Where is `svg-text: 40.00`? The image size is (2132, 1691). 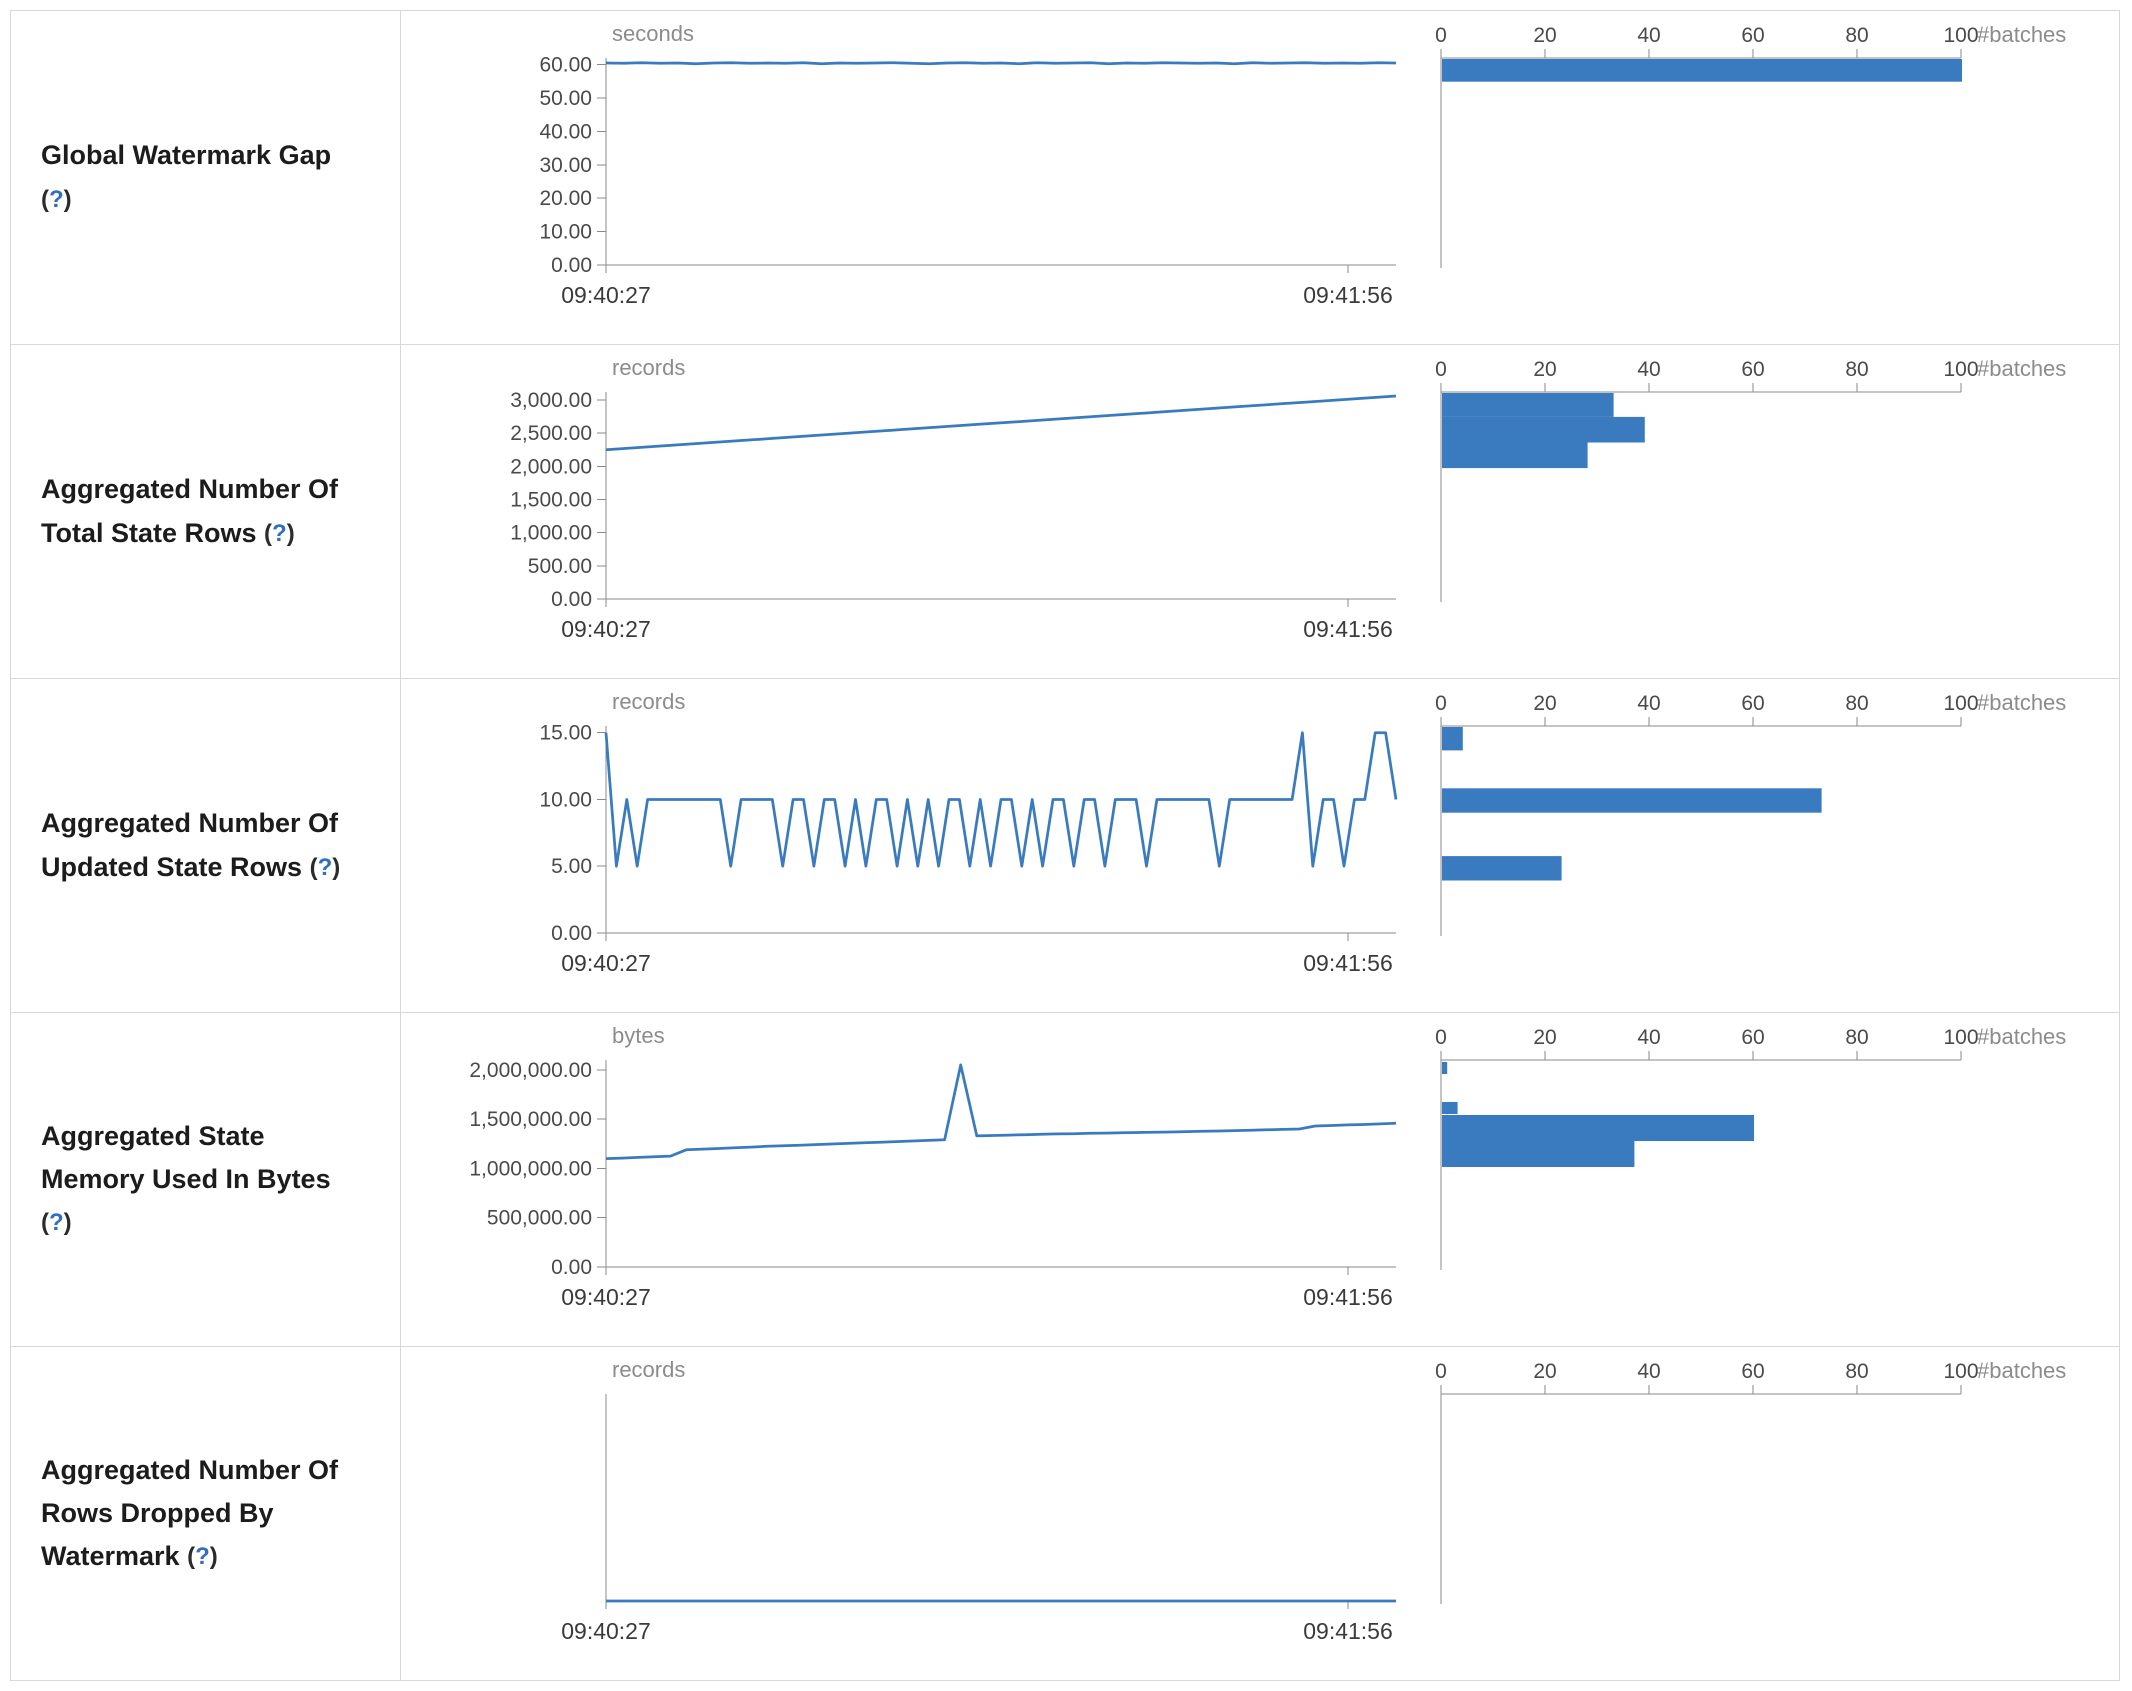
svg-text: 40.00 is located at coordinates (565, 131).